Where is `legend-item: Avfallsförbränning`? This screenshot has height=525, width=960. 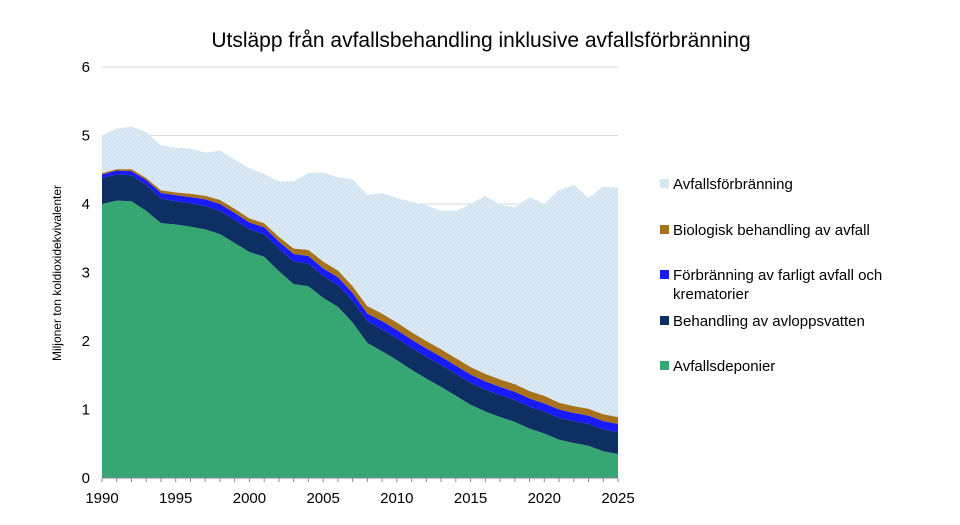
legend-item: Avfallsförbränning is located at coordinates (726, 184).